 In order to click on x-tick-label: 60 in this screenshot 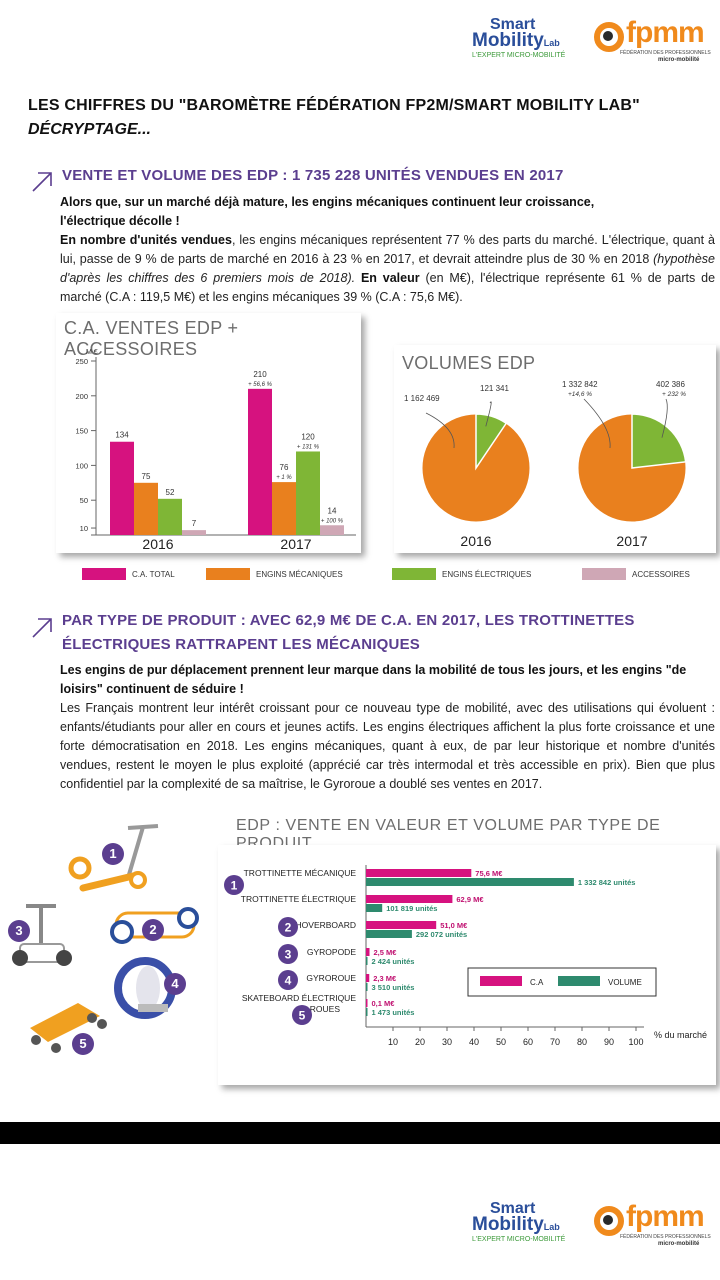, I will do `click(528, 1042)`.